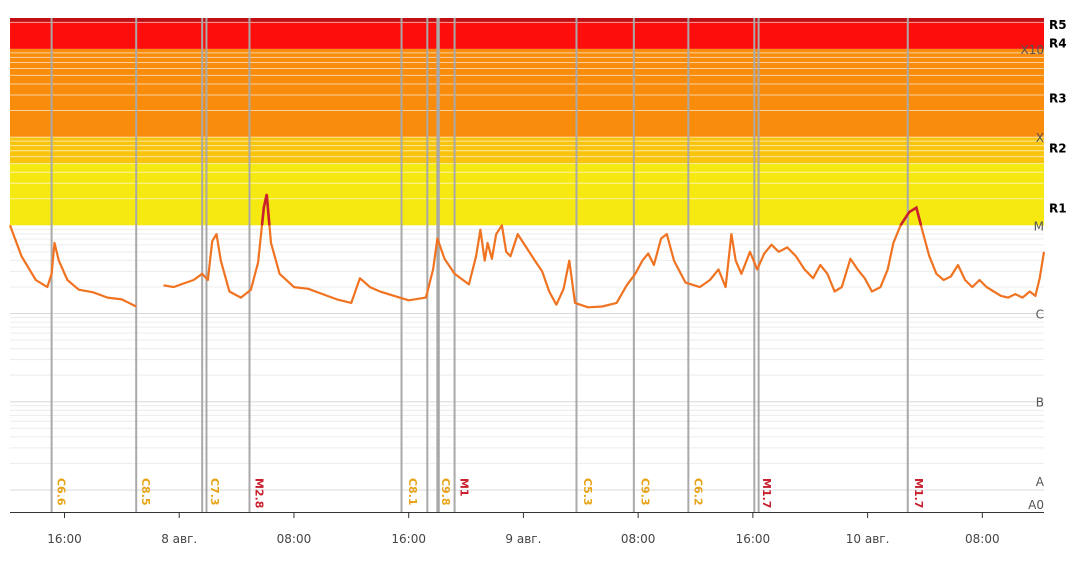 This screenshot has width=1072, height=565. What do you see at coordinates (1058, 116) in the screenshot?
I see `radio-blackout-labels: R1 R2 R3 R4 R5` at bounding box center [1058, 116].